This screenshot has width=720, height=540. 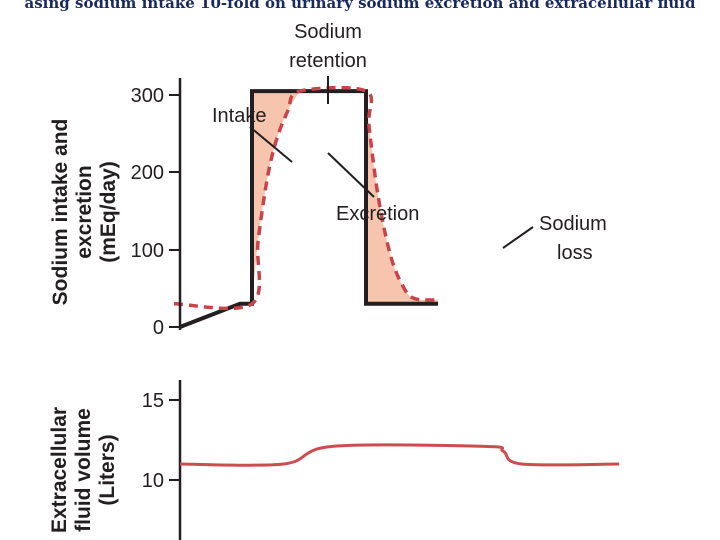 What do you see at coordinates (573, 224) in the screenshot?
I see `annotation-sodium-loss-line-1: Sodium` at bounding box center [573, 224].